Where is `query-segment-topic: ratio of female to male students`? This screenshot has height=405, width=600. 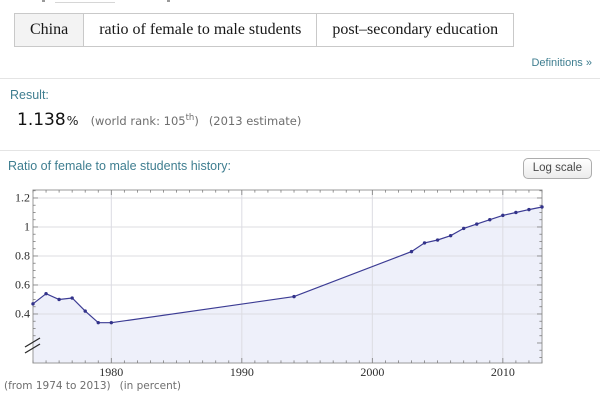
query-segment-topic: ratio of female to male students is located at coordinates (201, 30).